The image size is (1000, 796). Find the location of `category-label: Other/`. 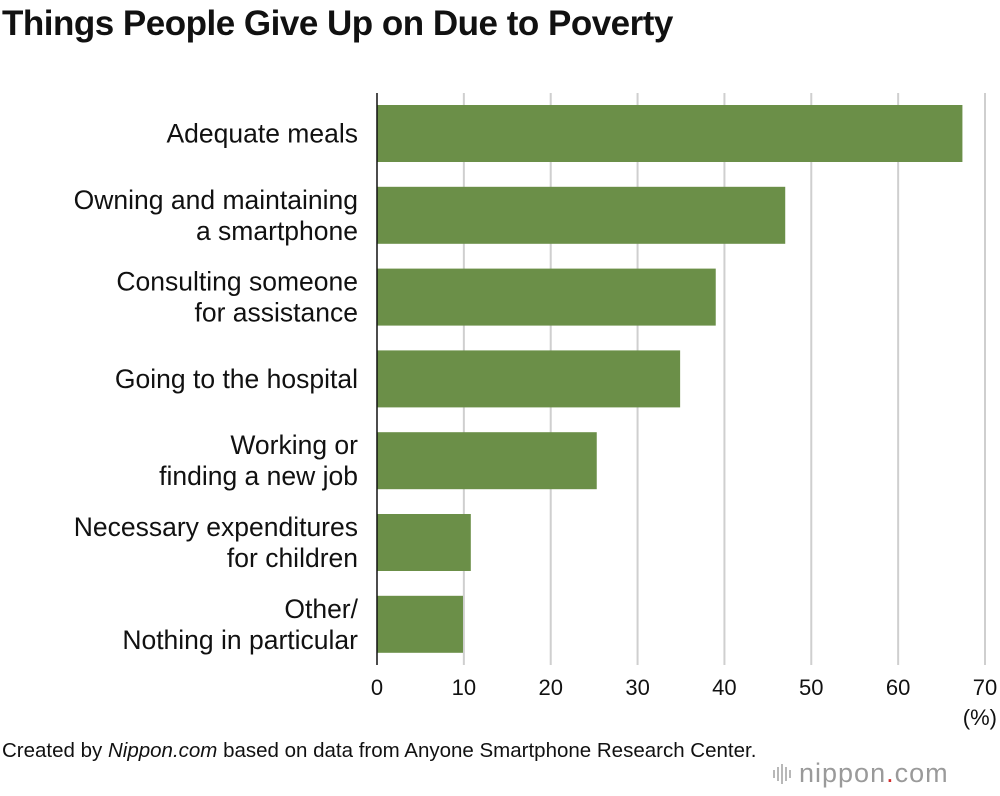

category-label: Other/ is located at coordinates (321, 609).